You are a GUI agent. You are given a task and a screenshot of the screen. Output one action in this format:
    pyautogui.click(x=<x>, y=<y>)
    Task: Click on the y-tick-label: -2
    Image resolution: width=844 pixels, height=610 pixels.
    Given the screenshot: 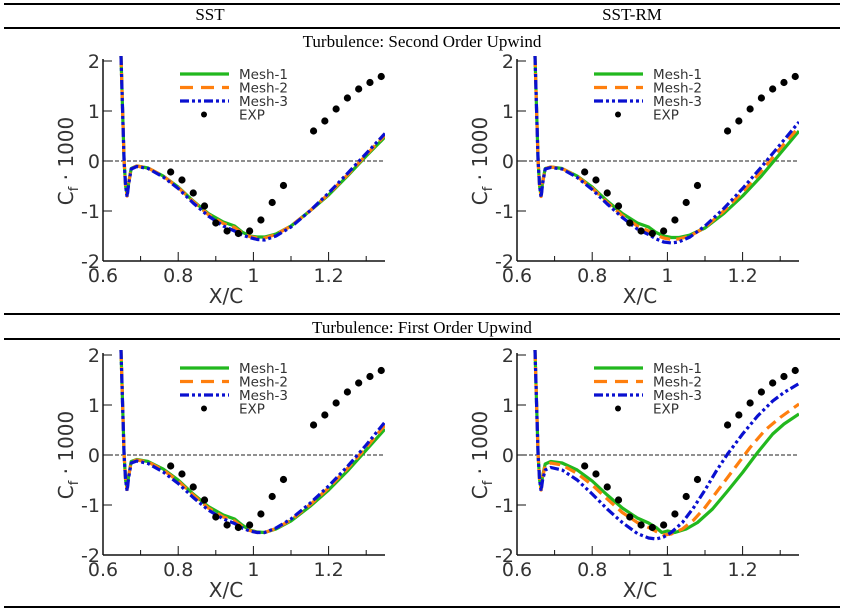 What is the action you would take?
    pyautogui.click(x=90, y=556)
    